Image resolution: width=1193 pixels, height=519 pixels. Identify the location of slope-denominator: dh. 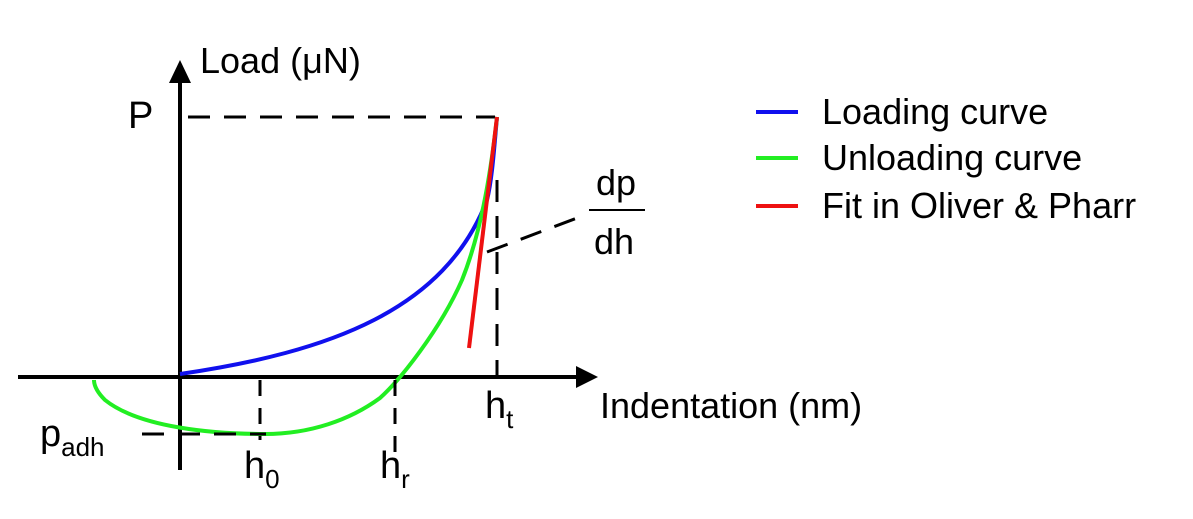
(614, 241).